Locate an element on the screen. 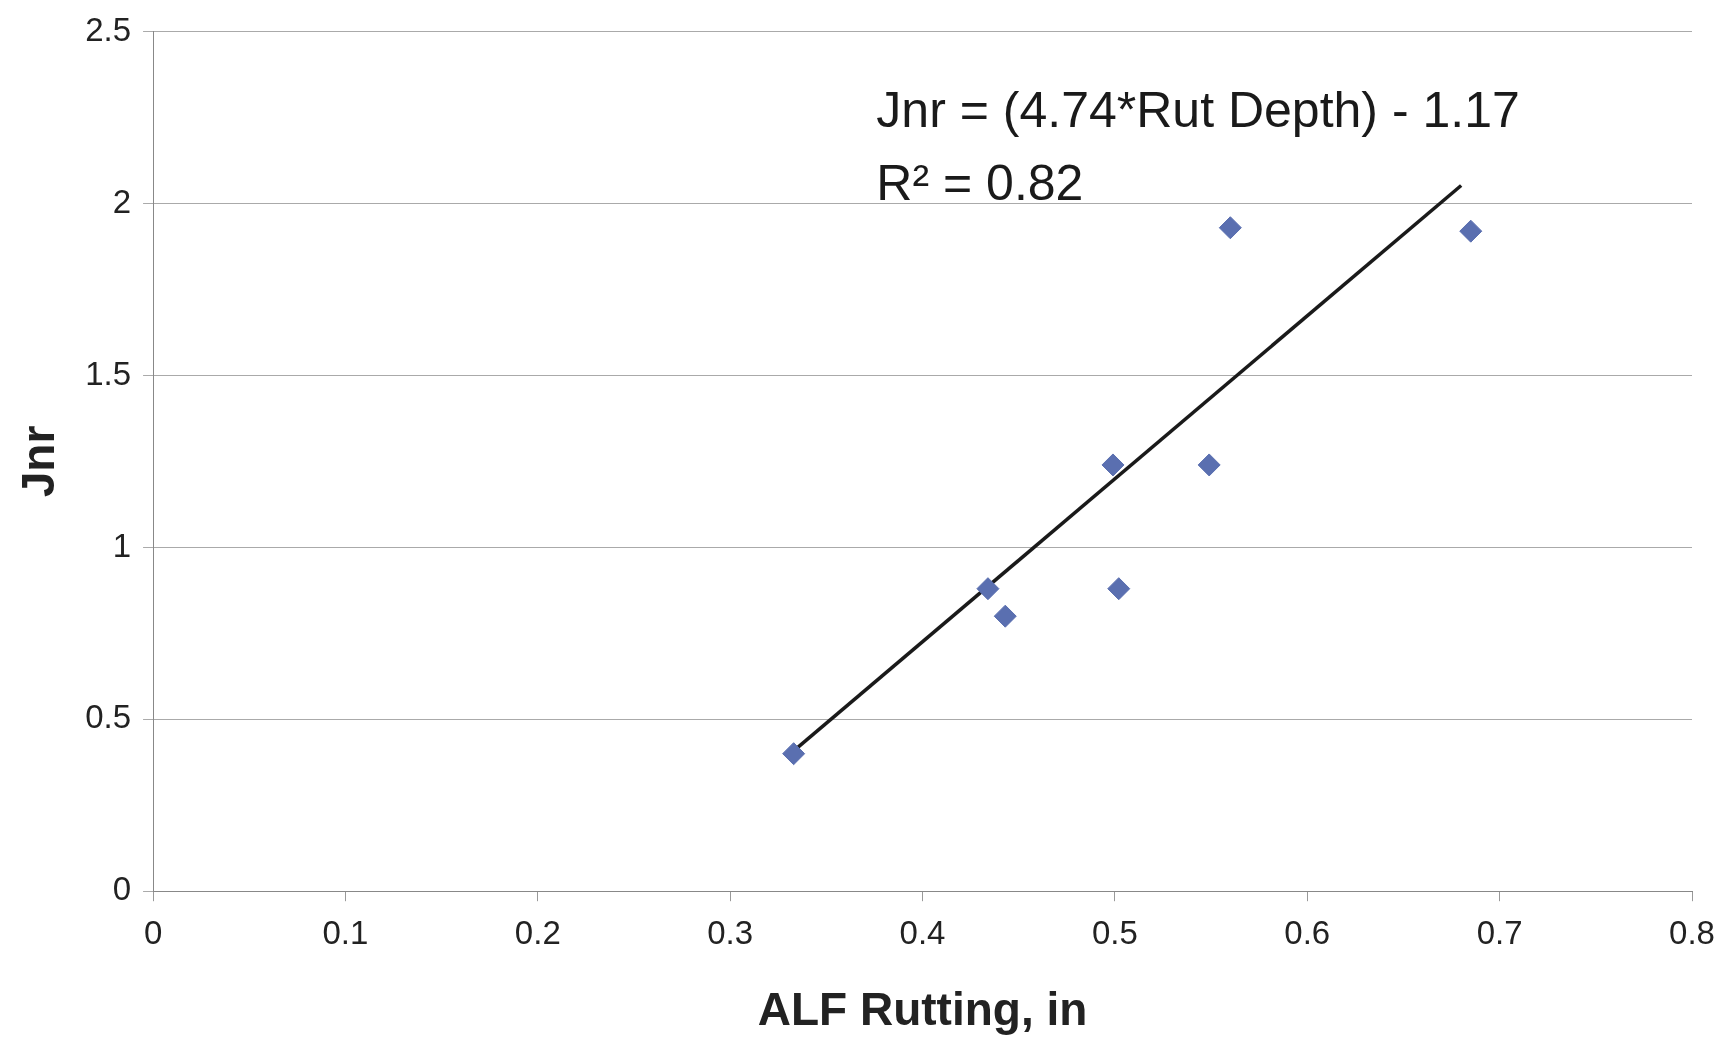 This screenshot has height=1064, width=1732. x-tick-label: 0 is located at coordinates (153, 933).